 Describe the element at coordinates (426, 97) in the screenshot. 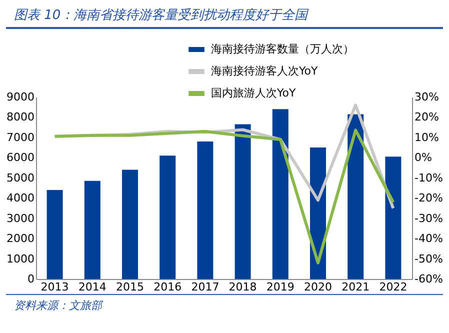

I see `y2-tick-label: 30%` at that location.